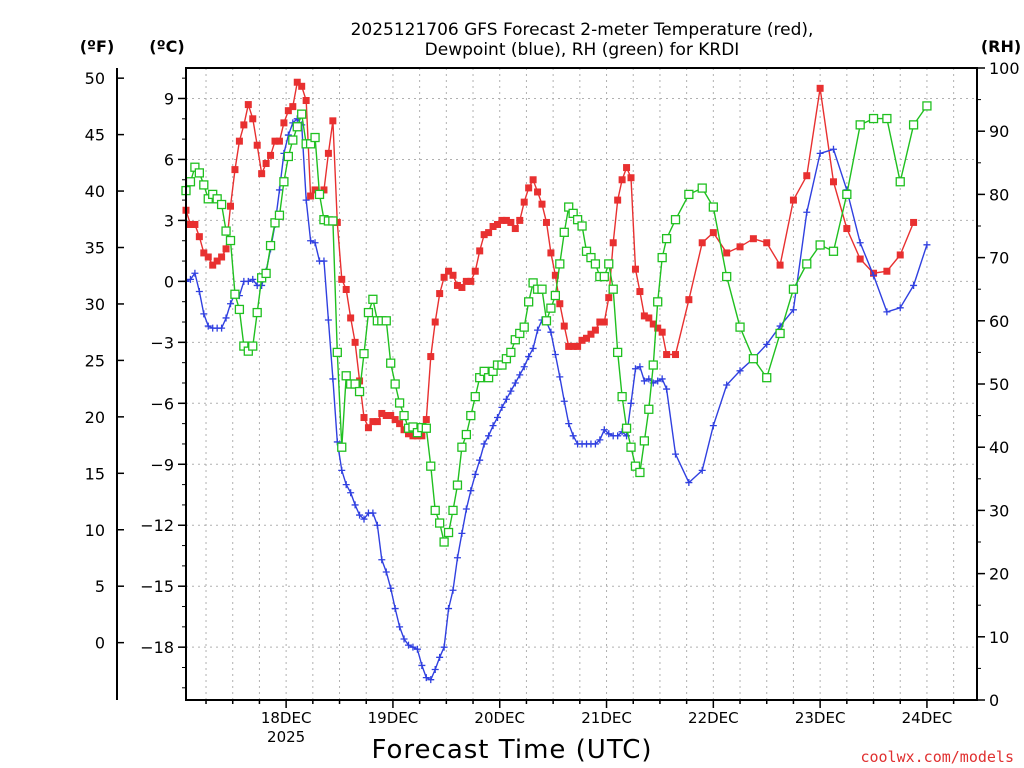 The width and height of the screenshot is (1024, 768). What do you see at coordinates (95, 530) in the screenshot?
I see `fahrenheit-tick-label: 10` at bounding box center [95, 530].